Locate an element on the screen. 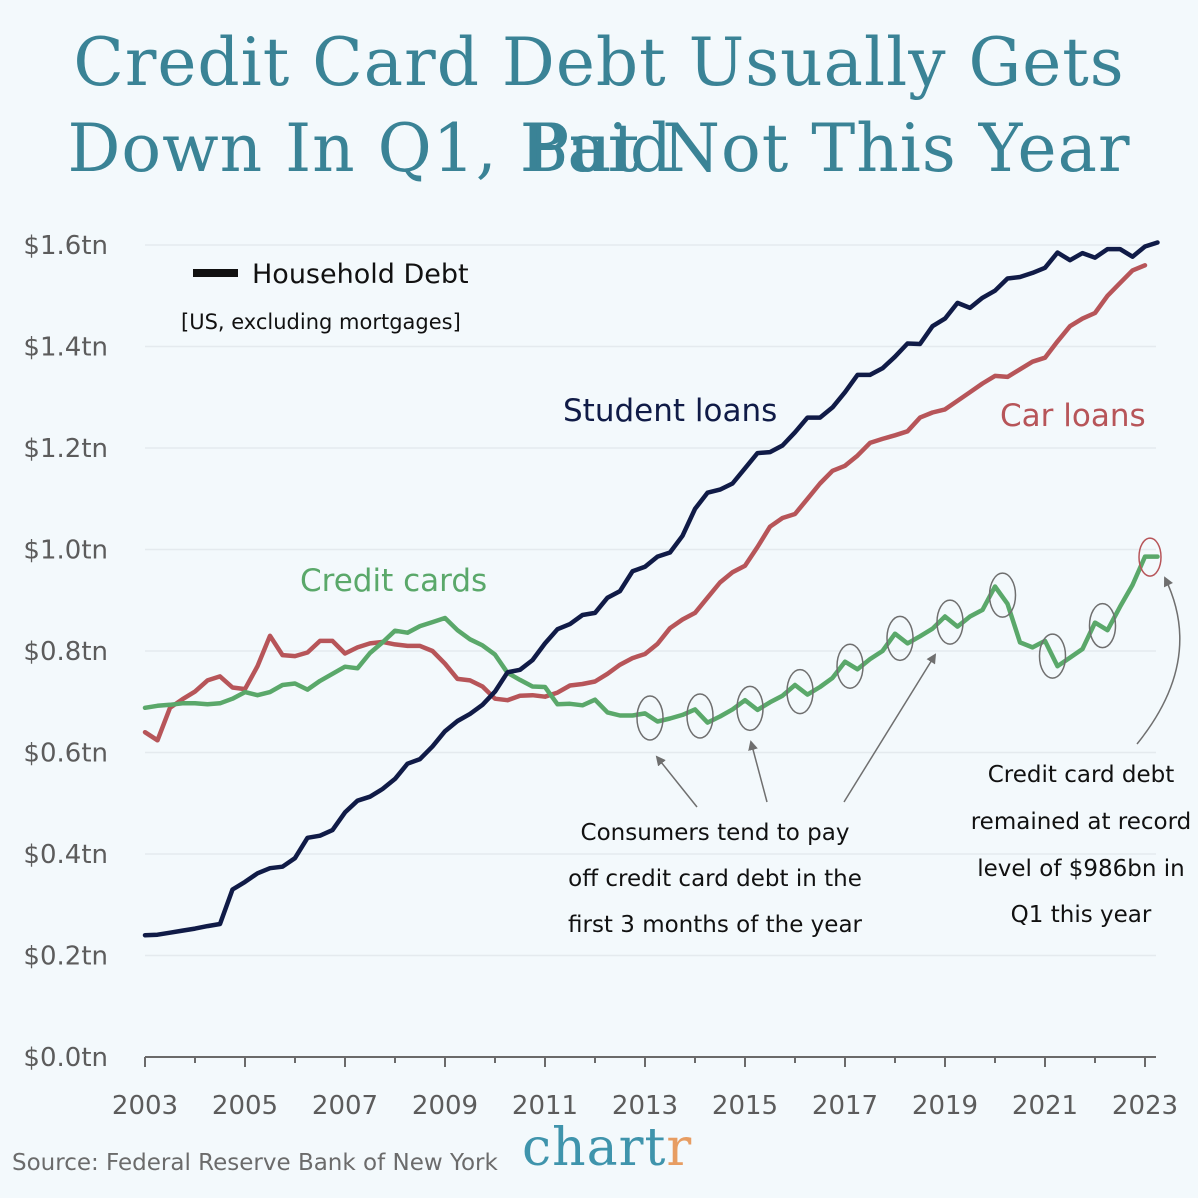  annotation-record-line-2: remained at record is located at coordinates (1081, 822).